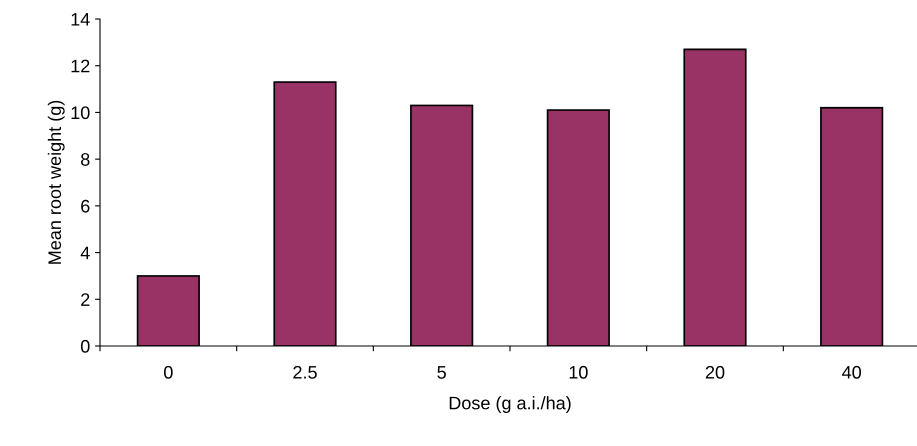  Describe the element at coordinates (81, 19) in the screenshot. I see `y-tick-label: 14` at that location.